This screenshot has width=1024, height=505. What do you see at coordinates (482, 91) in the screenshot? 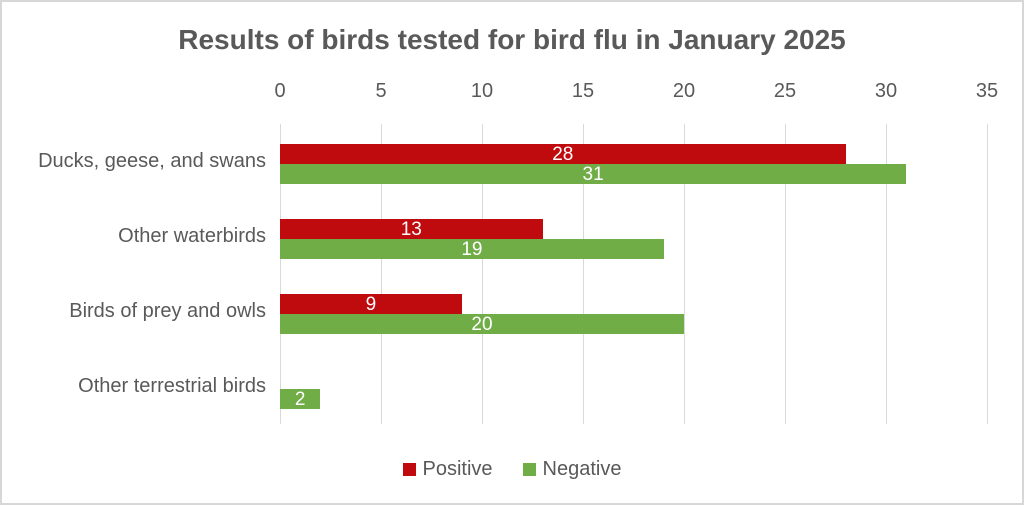
I see `x-axis-tick-label: 10` at bounding box center [482, 91].